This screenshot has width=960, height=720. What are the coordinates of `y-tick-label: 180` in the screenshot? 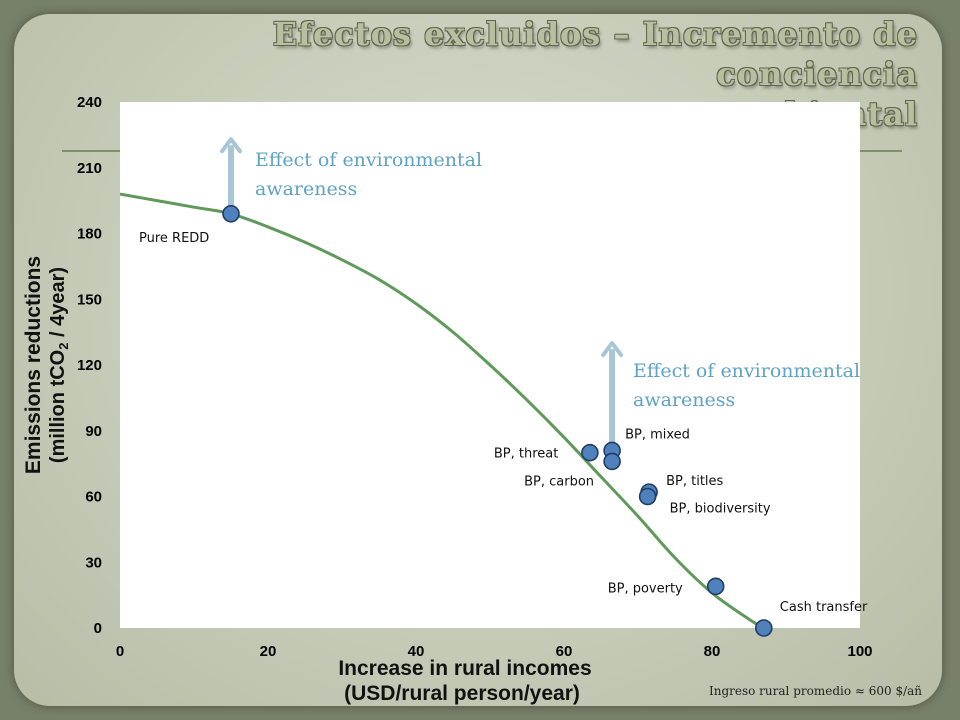 It's located at (89, 234).